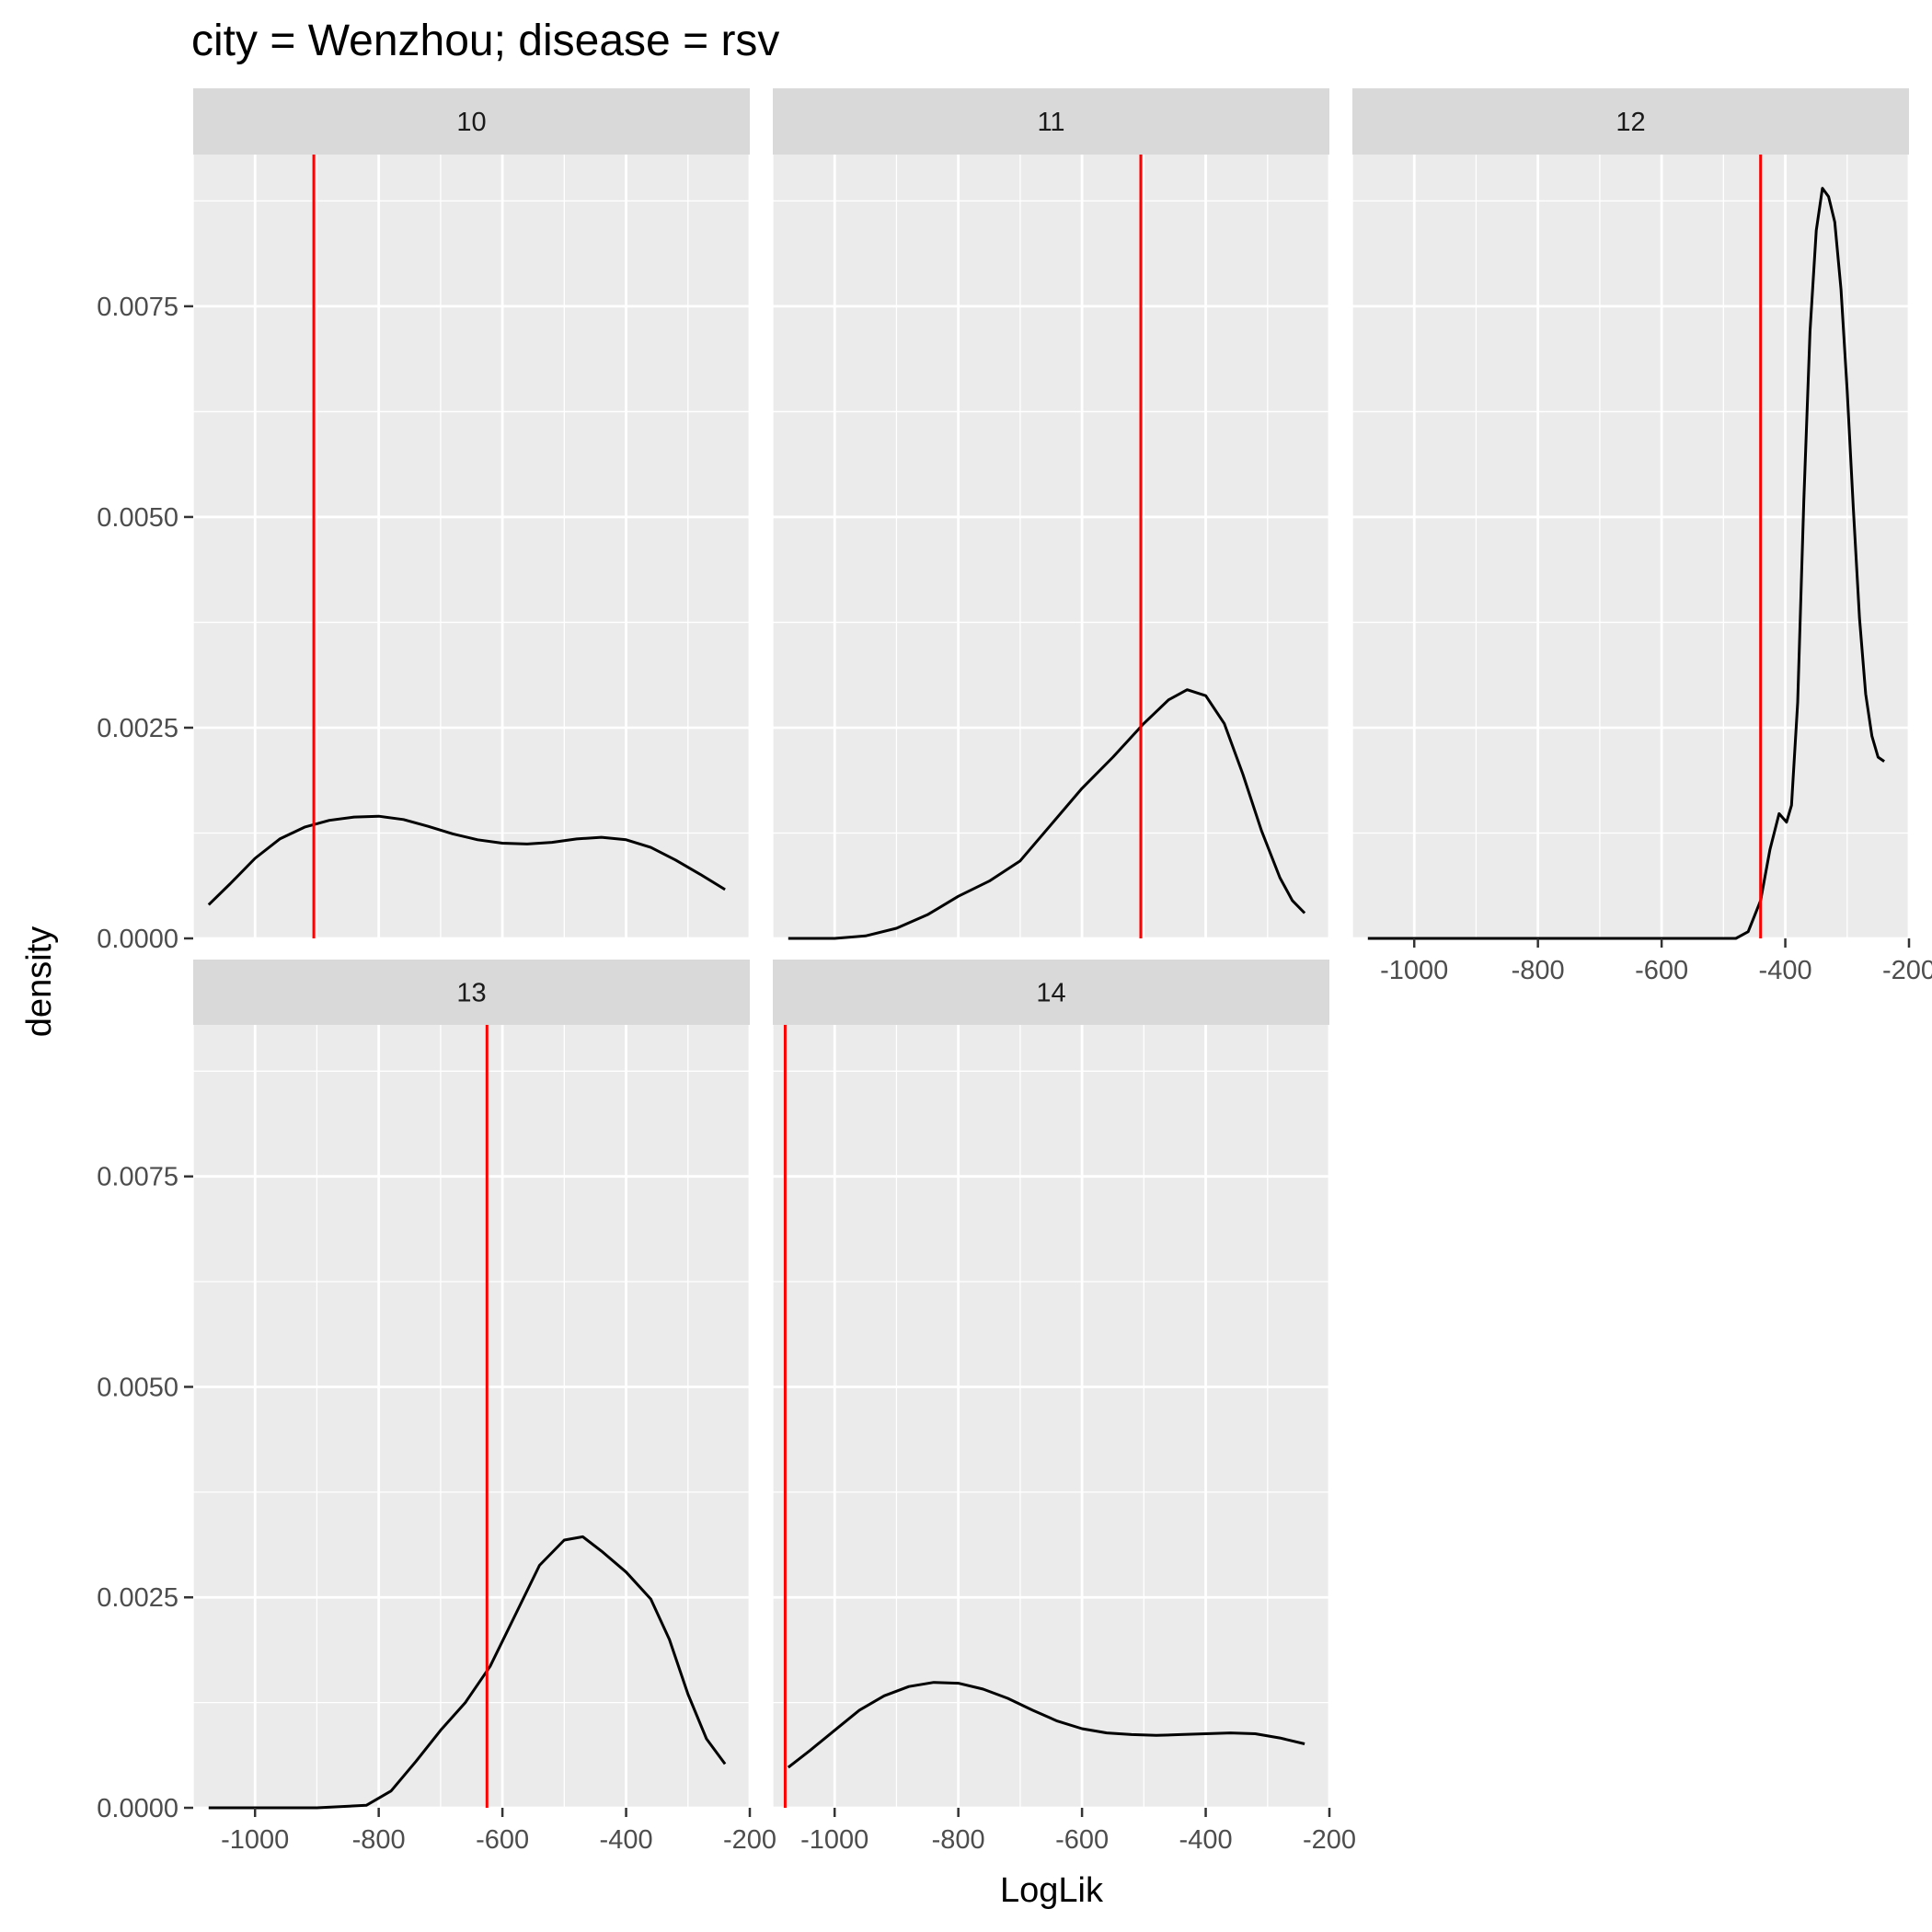  What do you see at coordinates (1052, 1890) in the screenshot?
I see `x-axis-title: LogLik` at bounding box center [1052, 1890].